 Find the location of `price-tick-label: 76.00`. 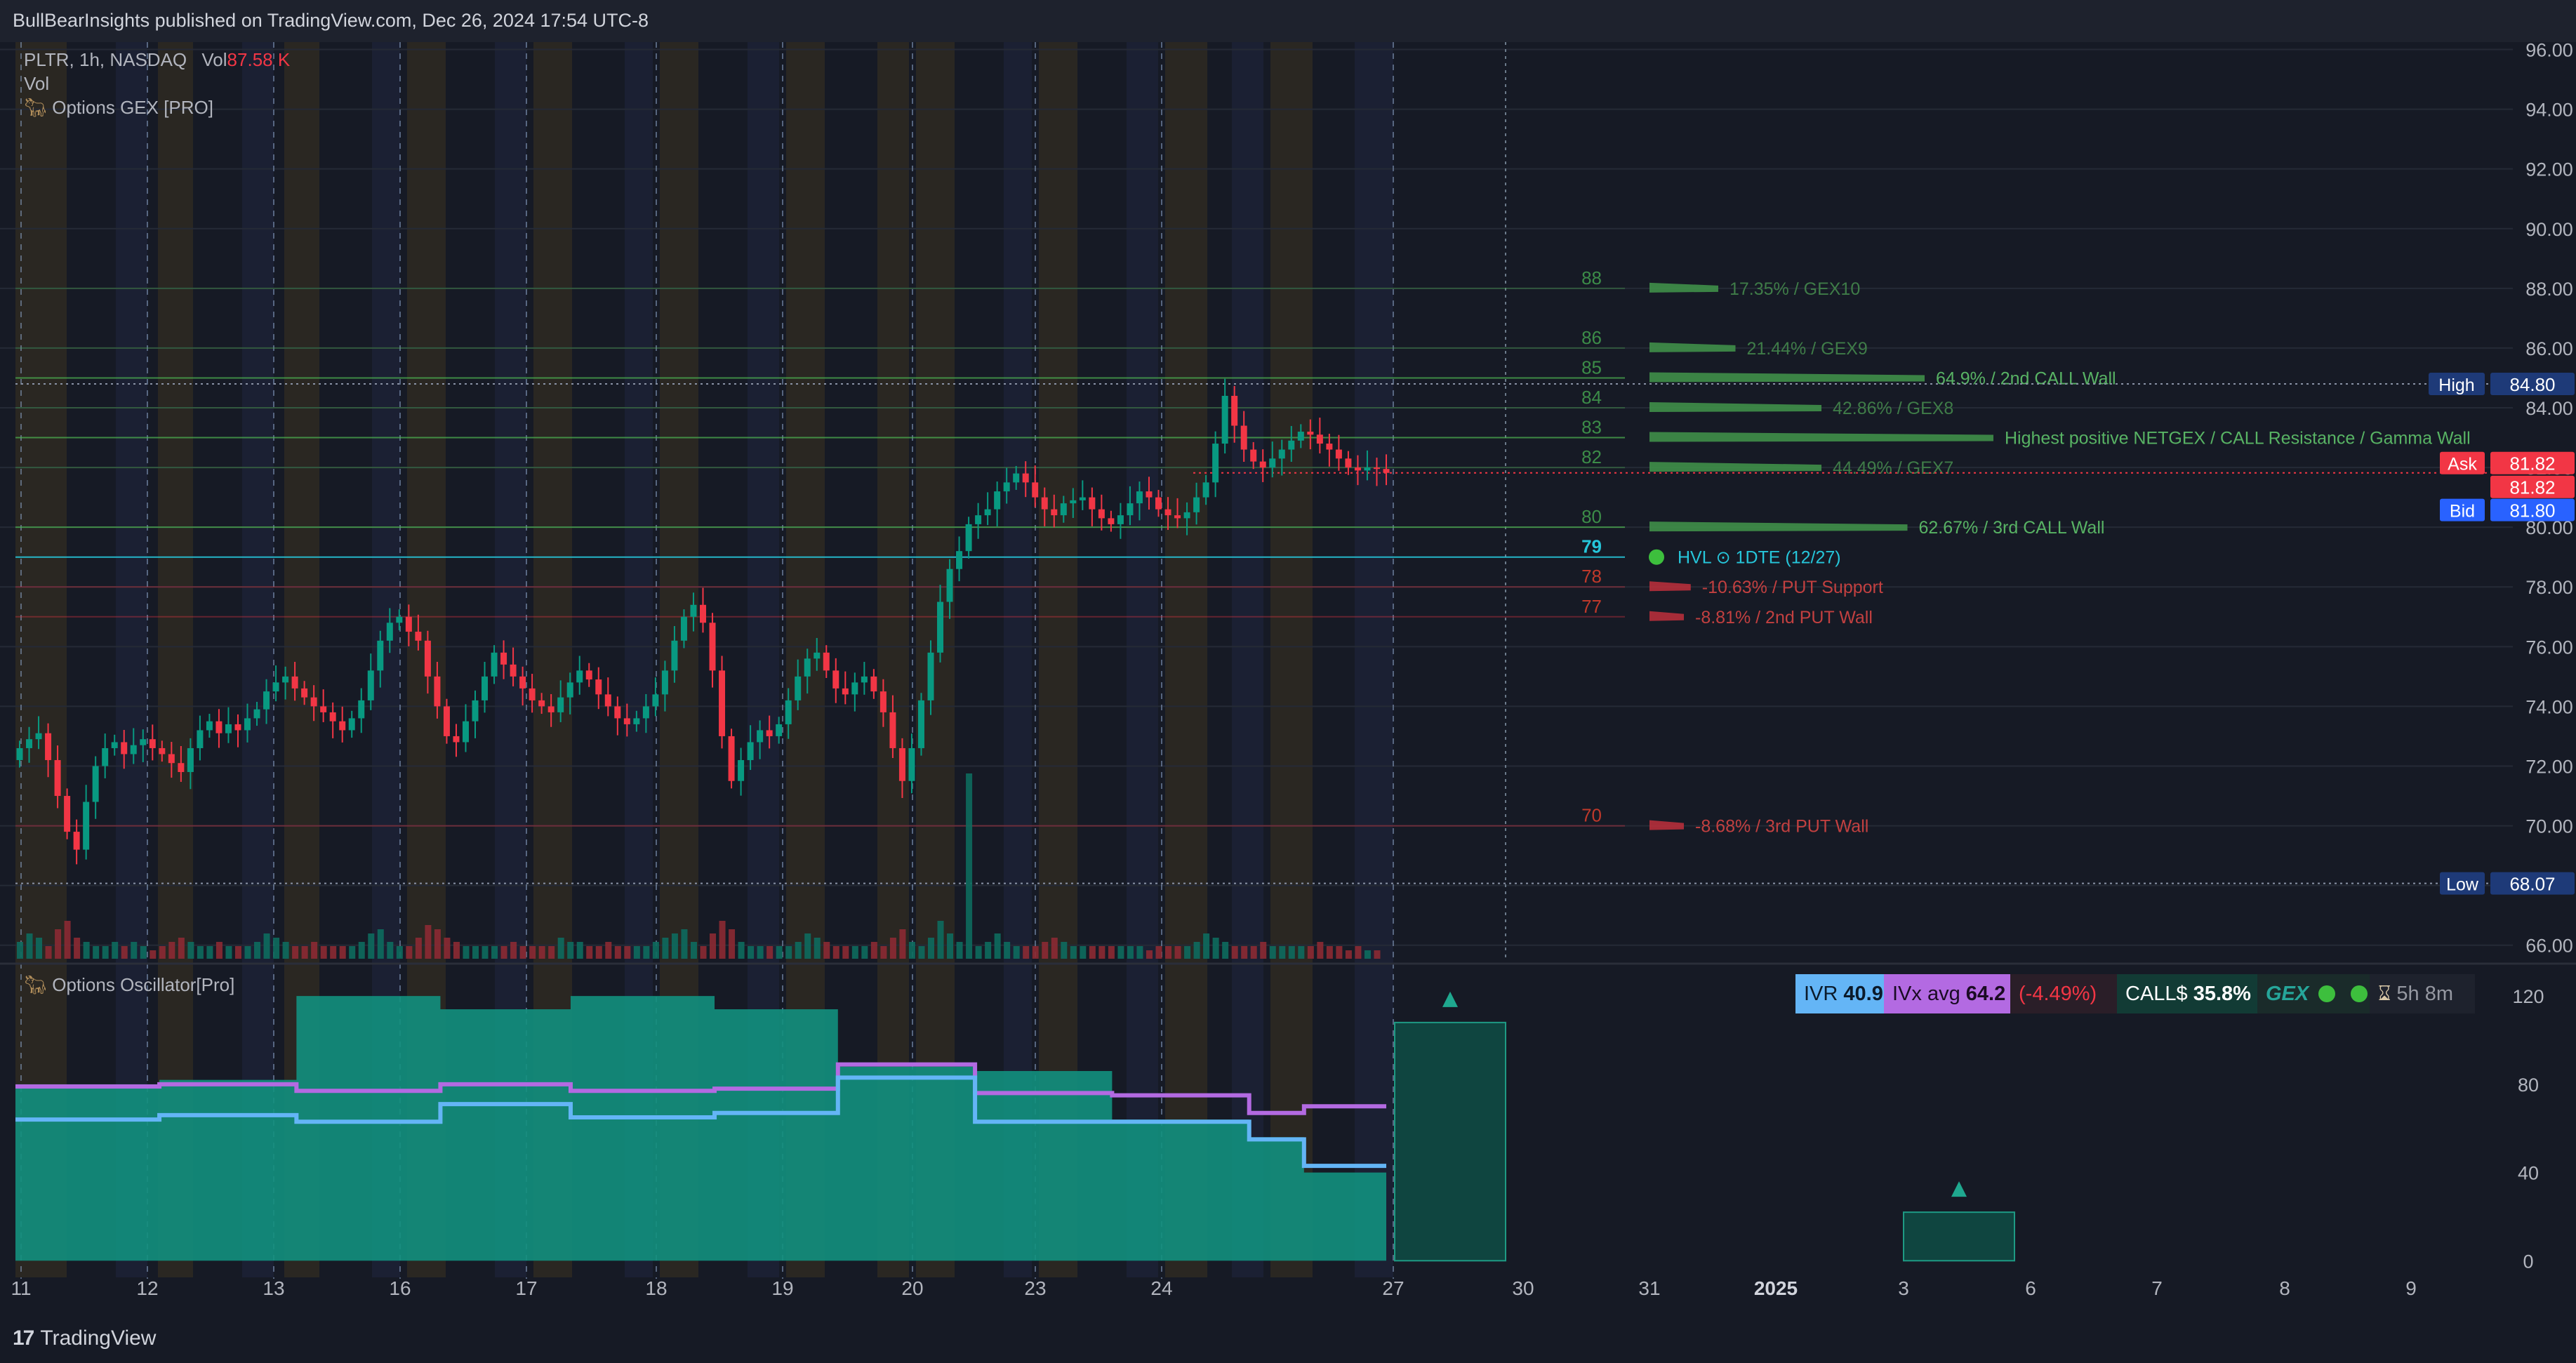

price-tick-label: 76.00 is located at coordinates (2549, 647).